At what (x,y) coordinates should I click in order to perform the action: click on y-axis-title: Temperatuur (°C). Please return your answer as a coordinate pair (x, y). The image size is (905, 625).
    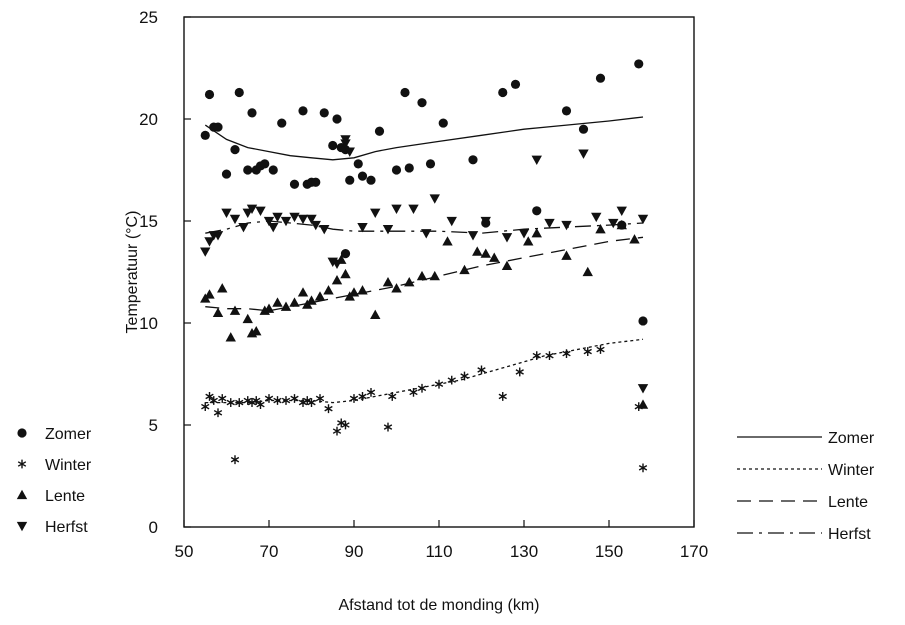
    Looking at the image, I should click on (132, 272).